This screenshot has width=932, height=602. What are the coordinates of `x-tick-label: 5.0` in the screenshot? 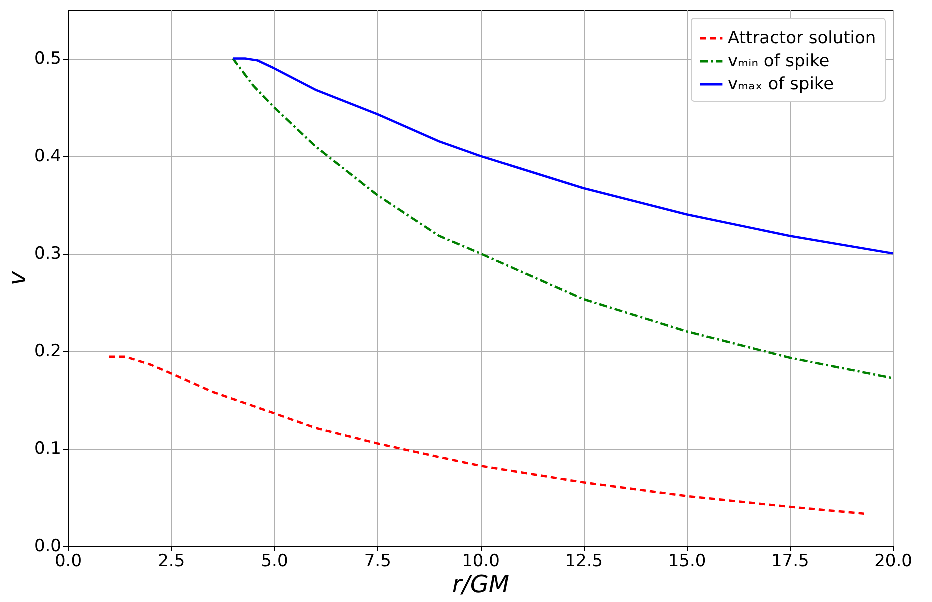 It's located at (274, 562).